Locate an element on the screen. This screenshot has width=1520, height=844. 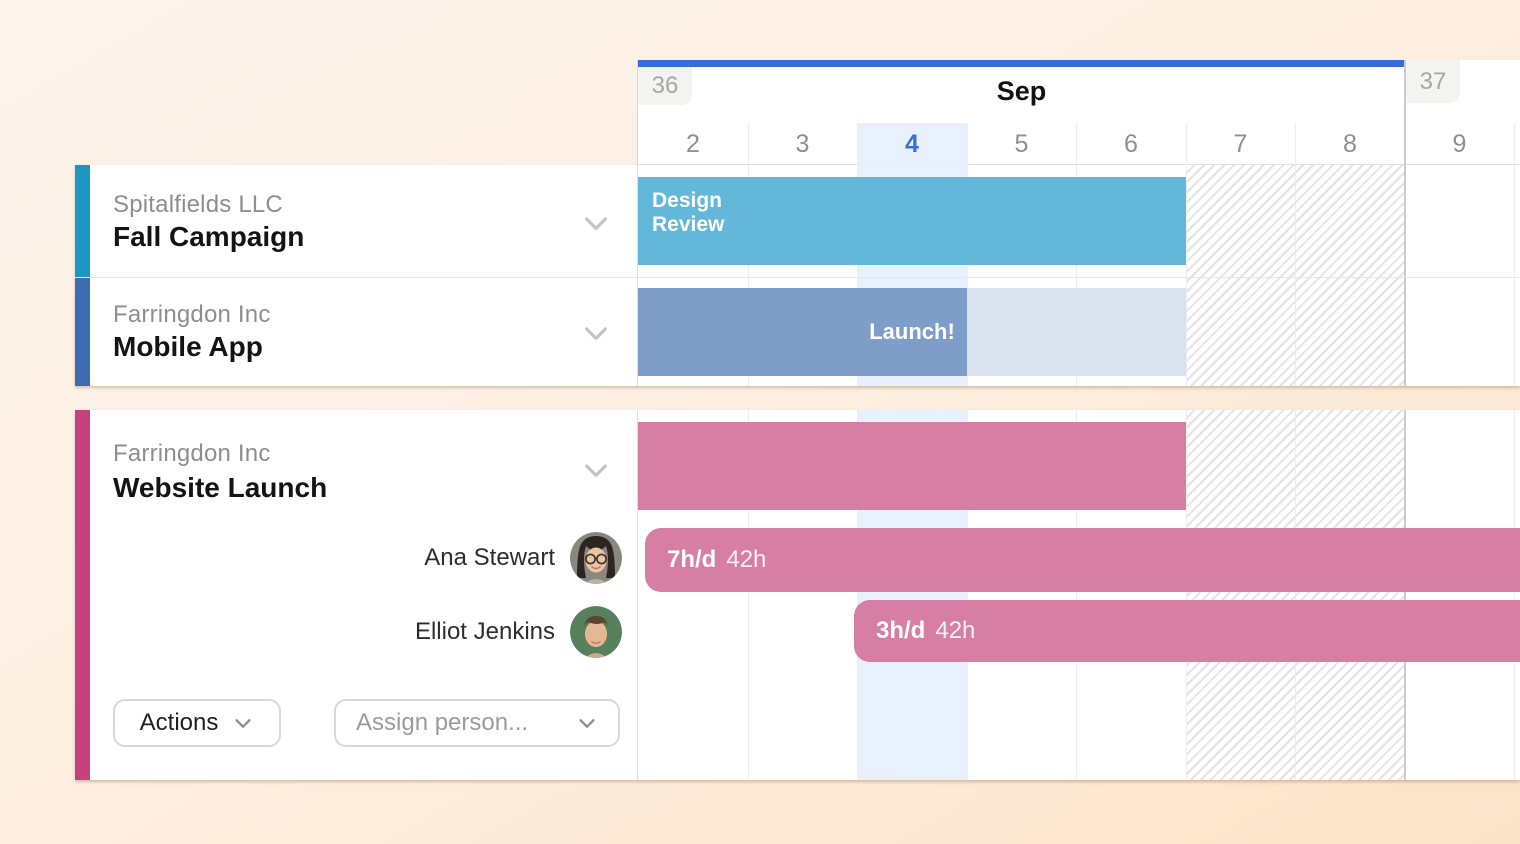
day-header-5: 5 is located at coordinates (1021, 143).